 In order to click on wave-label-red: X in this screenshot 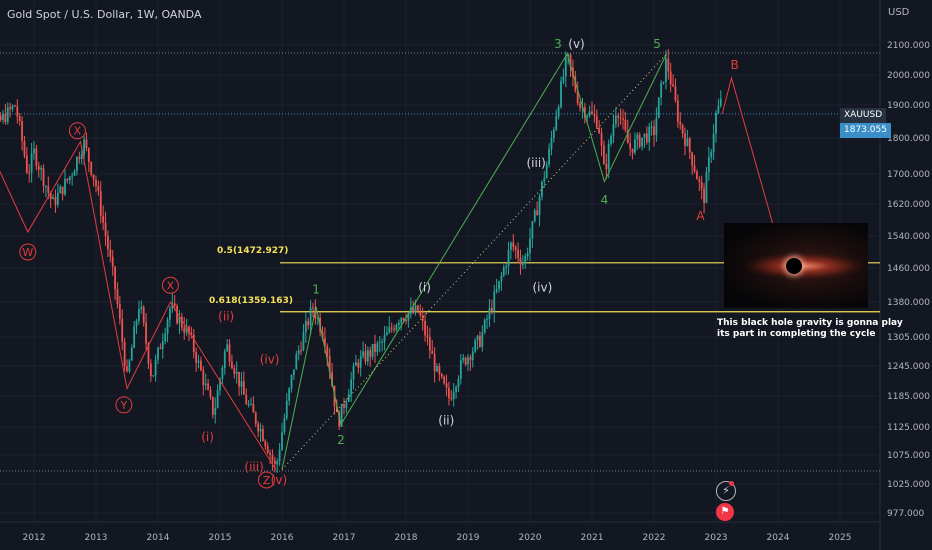, I will do `click(171, 285)`.